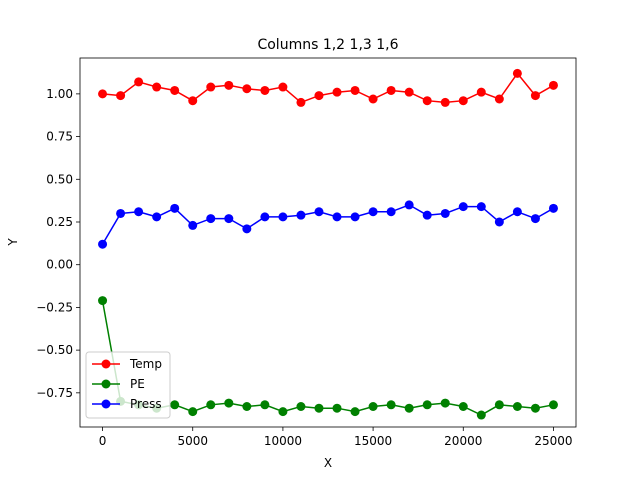 The image size is (640, 480). Describe the element at coordinates (59, 94) in the screenshot. I see `y-tick-label: 1.00` at that location.